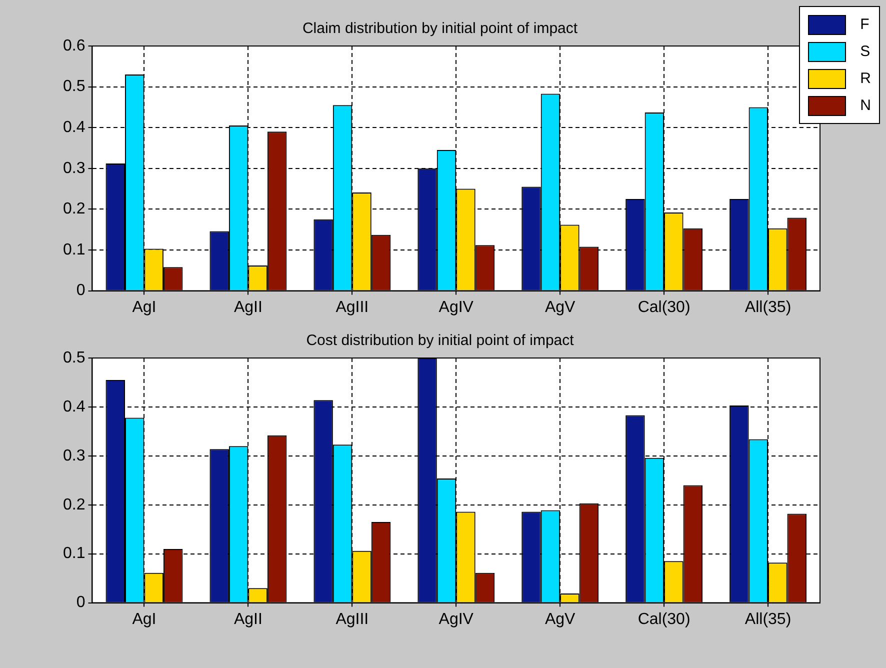 Image resolution: width=886 pixels, height=668 pixels. What do you see at coordinates (440, 29) in the screenshot?
I see `chart-title: Claim distribution by initial point of impact` at bounding box center [440, 29].